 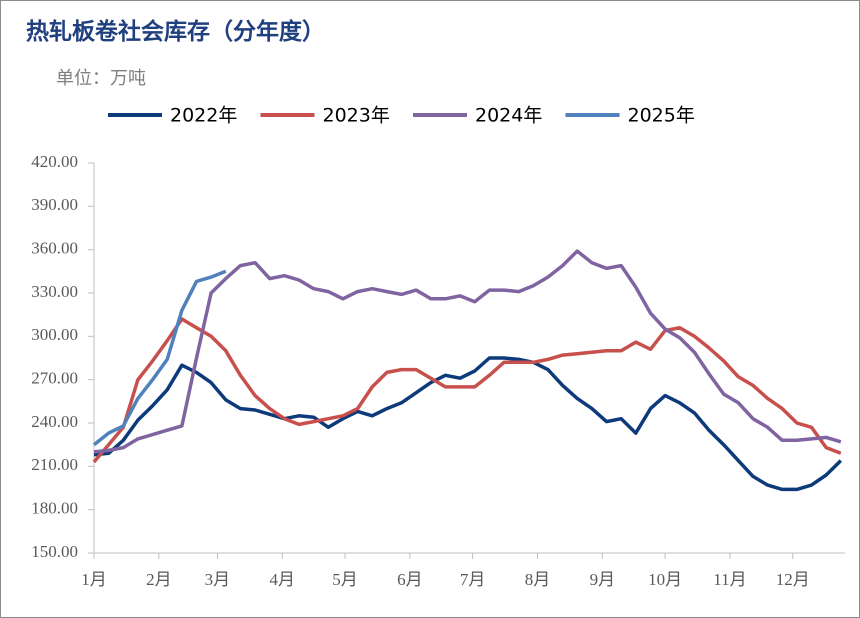 I want to click on y-tick-label: 210.00, so click(x=54, y=464).